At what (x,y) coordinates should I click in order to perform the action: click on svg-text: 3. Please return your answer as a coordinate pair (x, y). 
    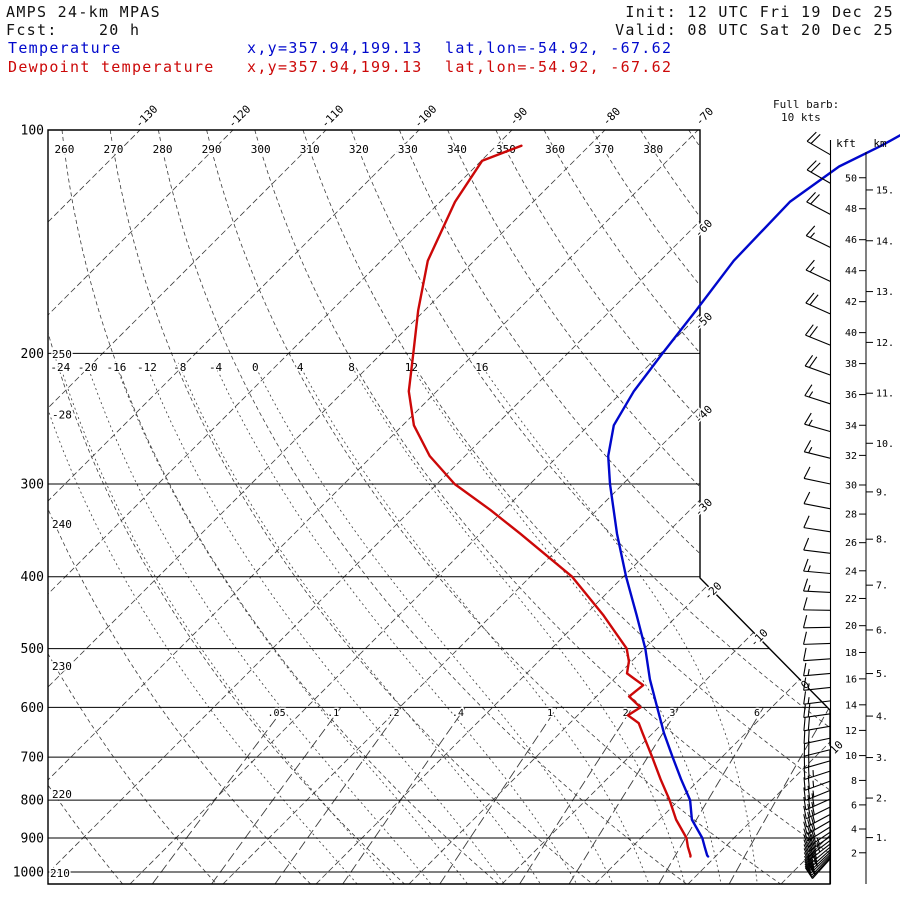
    Looking at the image, I should click on (672, 713).